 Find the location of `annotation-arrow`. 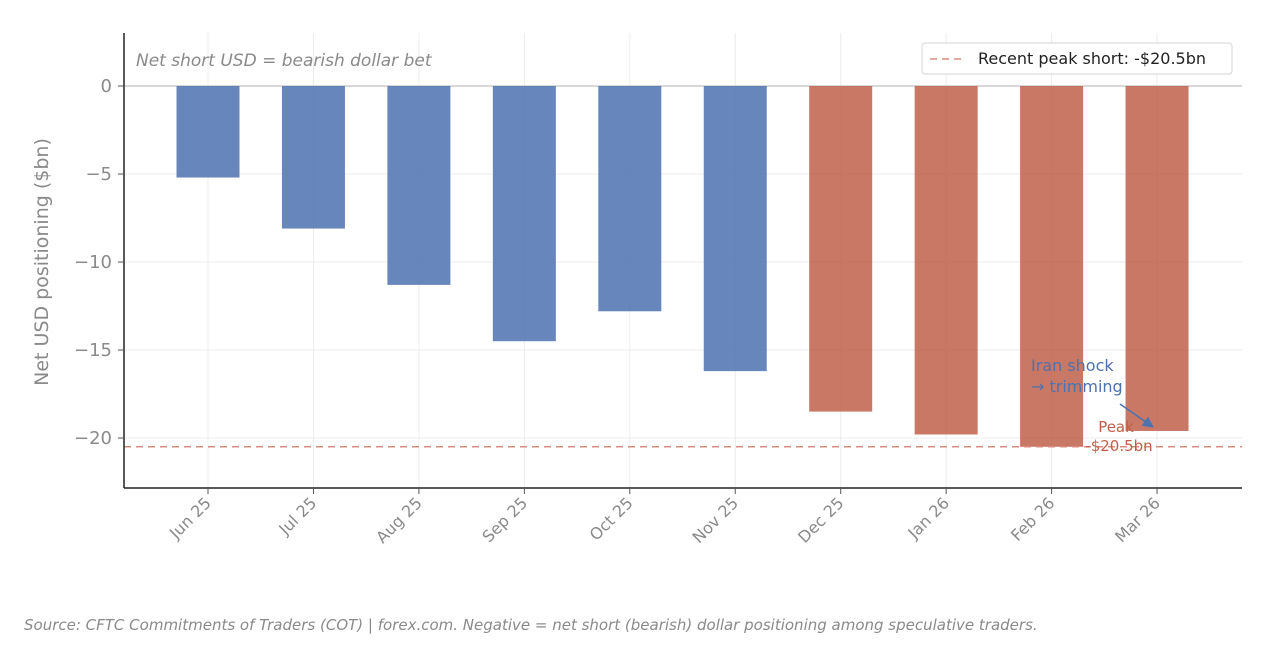

annotation-arrow is located at coordinates (1136, 415).